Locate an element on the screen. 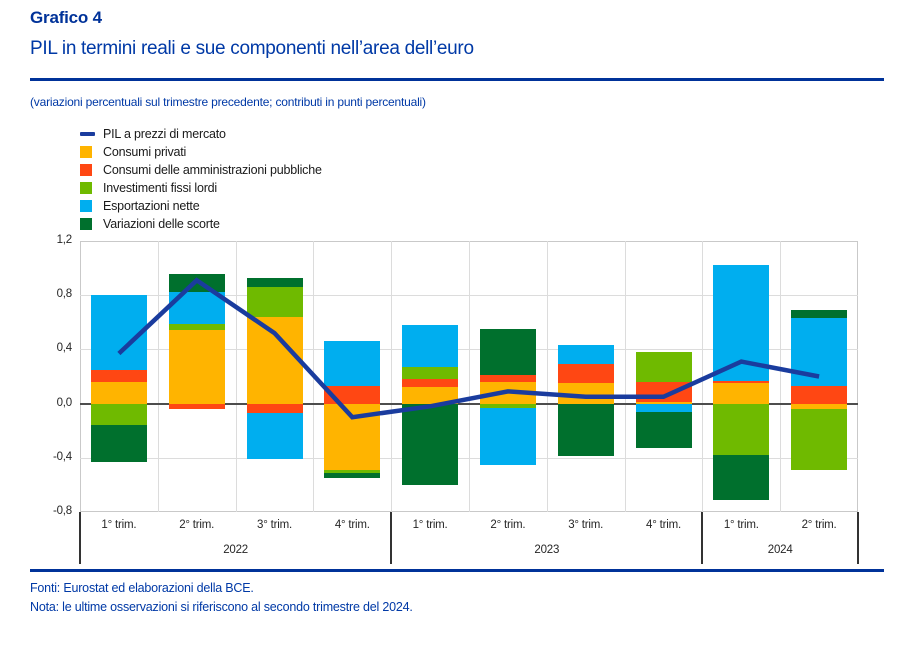  bar-segment-esportazioni-q4 is located at coordinates (352, 363).